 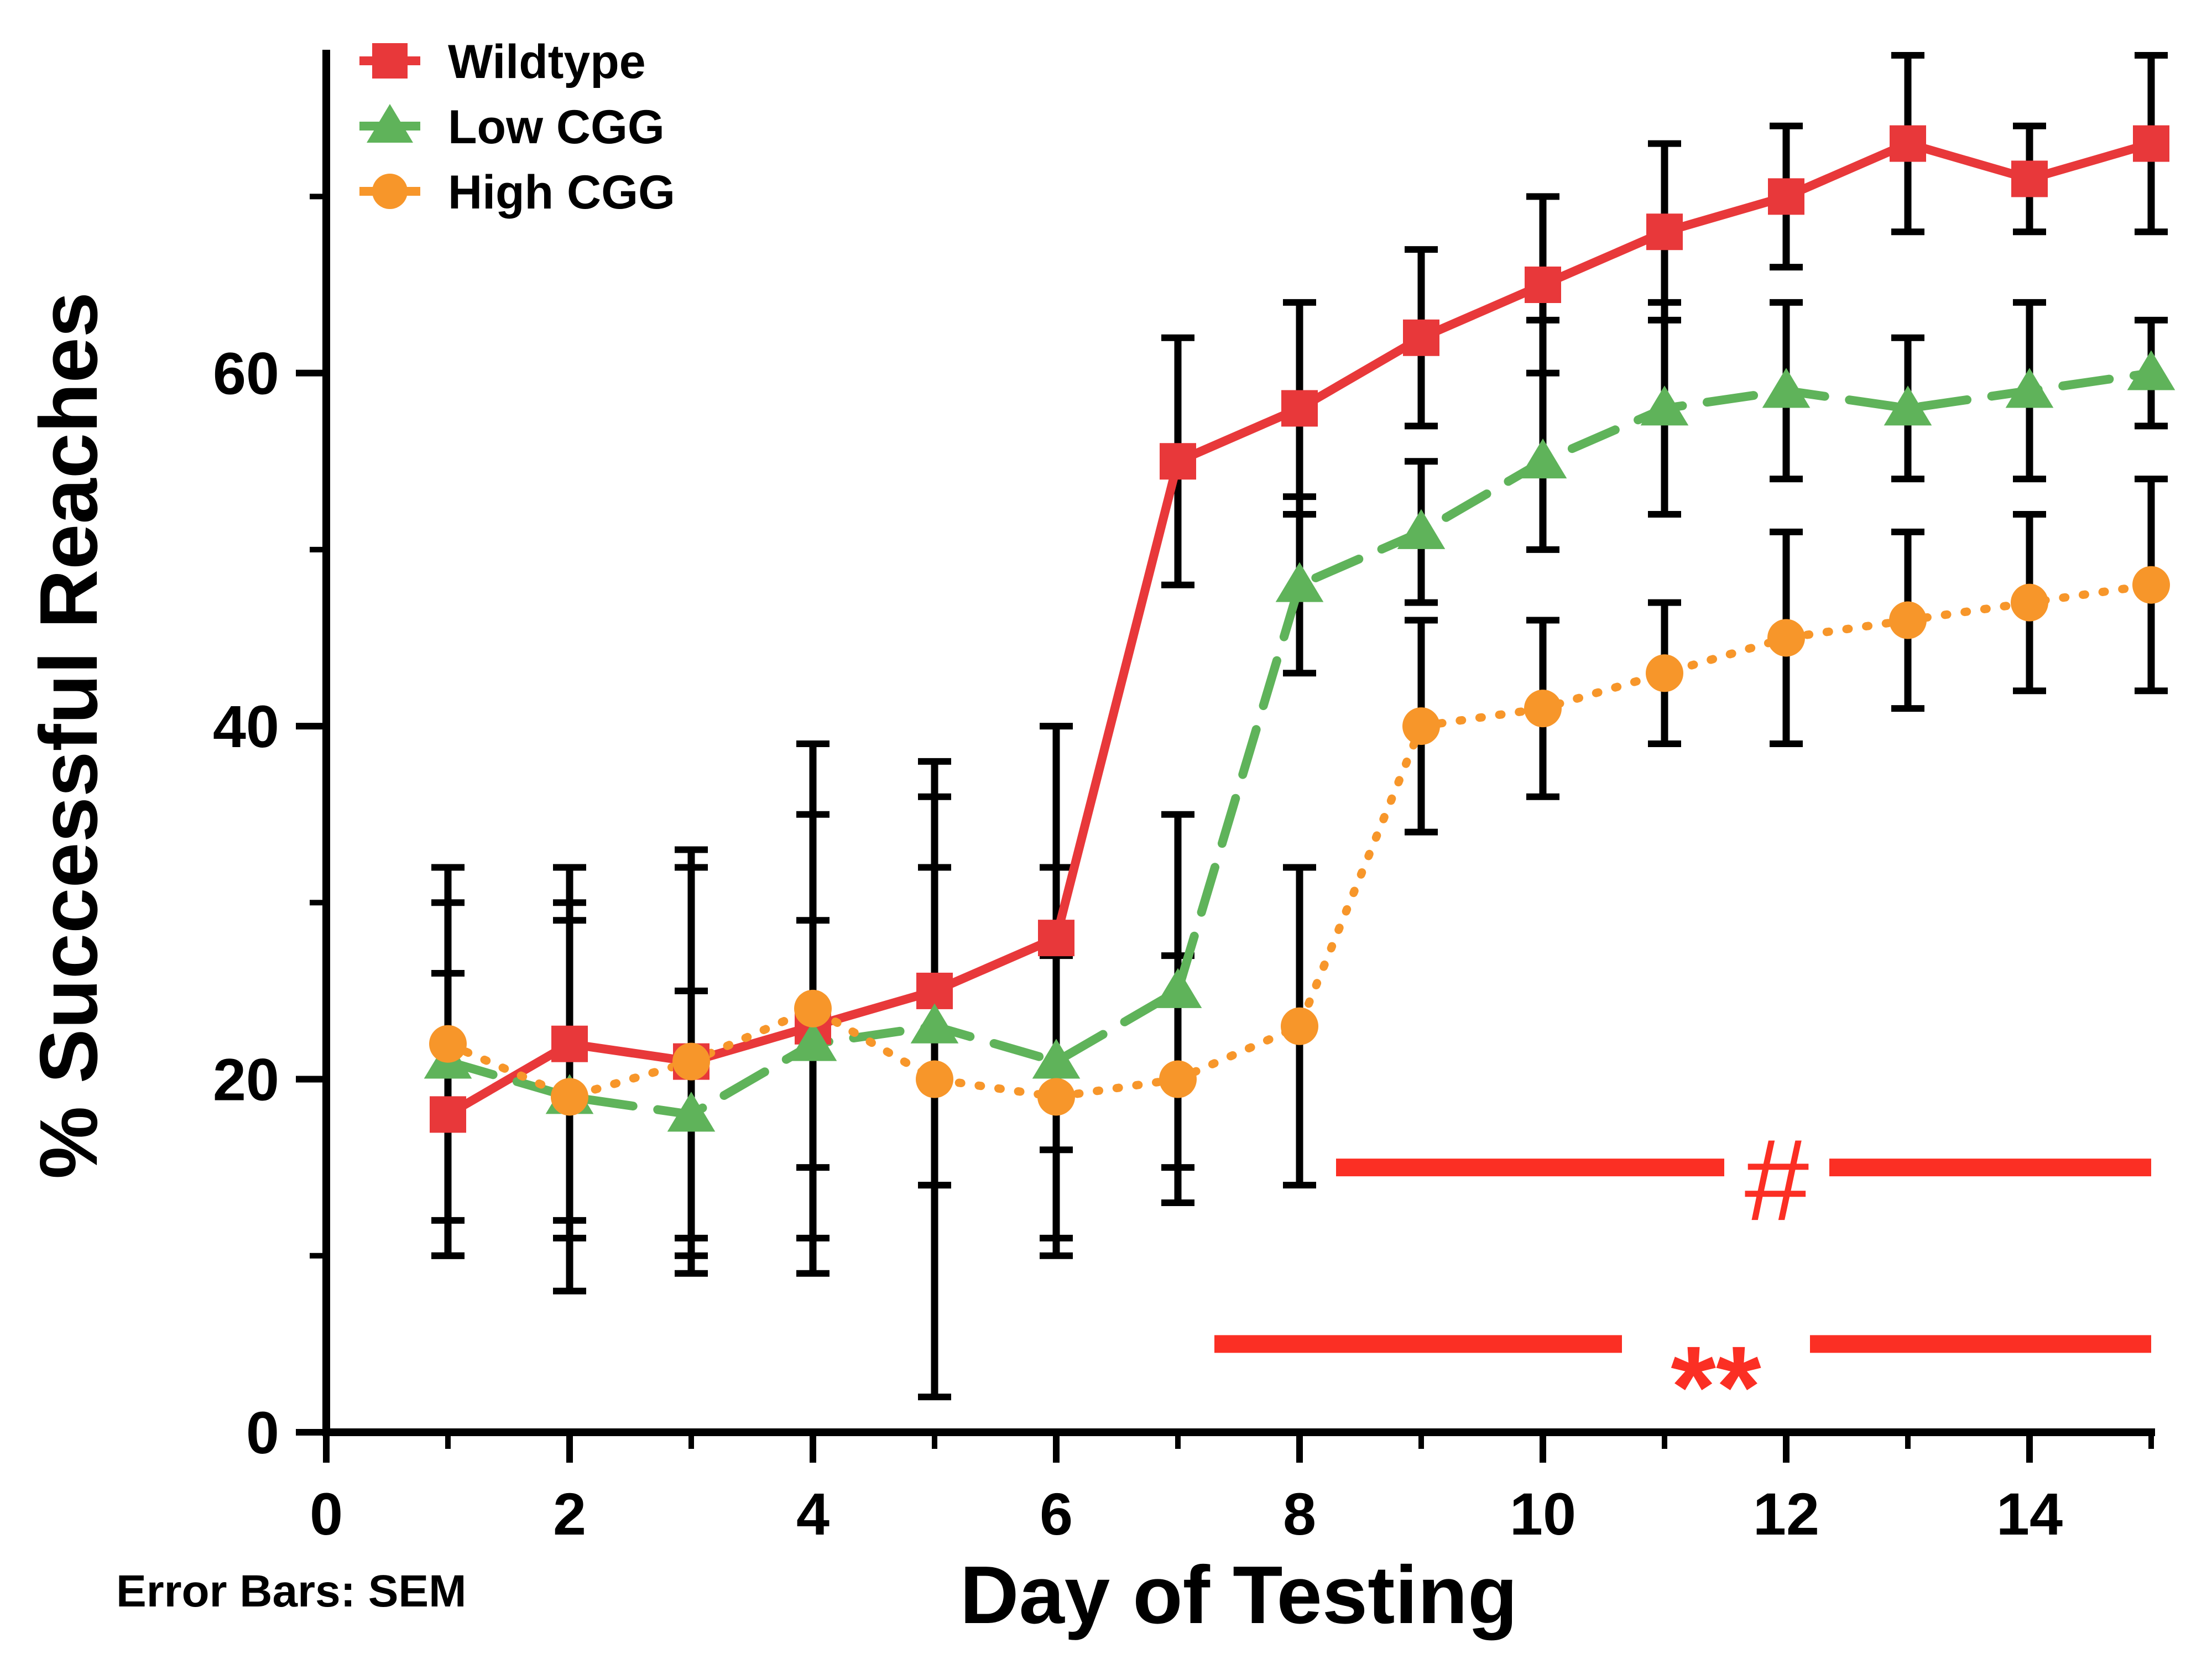 I want to click on x-tick-label: 4, so click(x=813, y=1514).